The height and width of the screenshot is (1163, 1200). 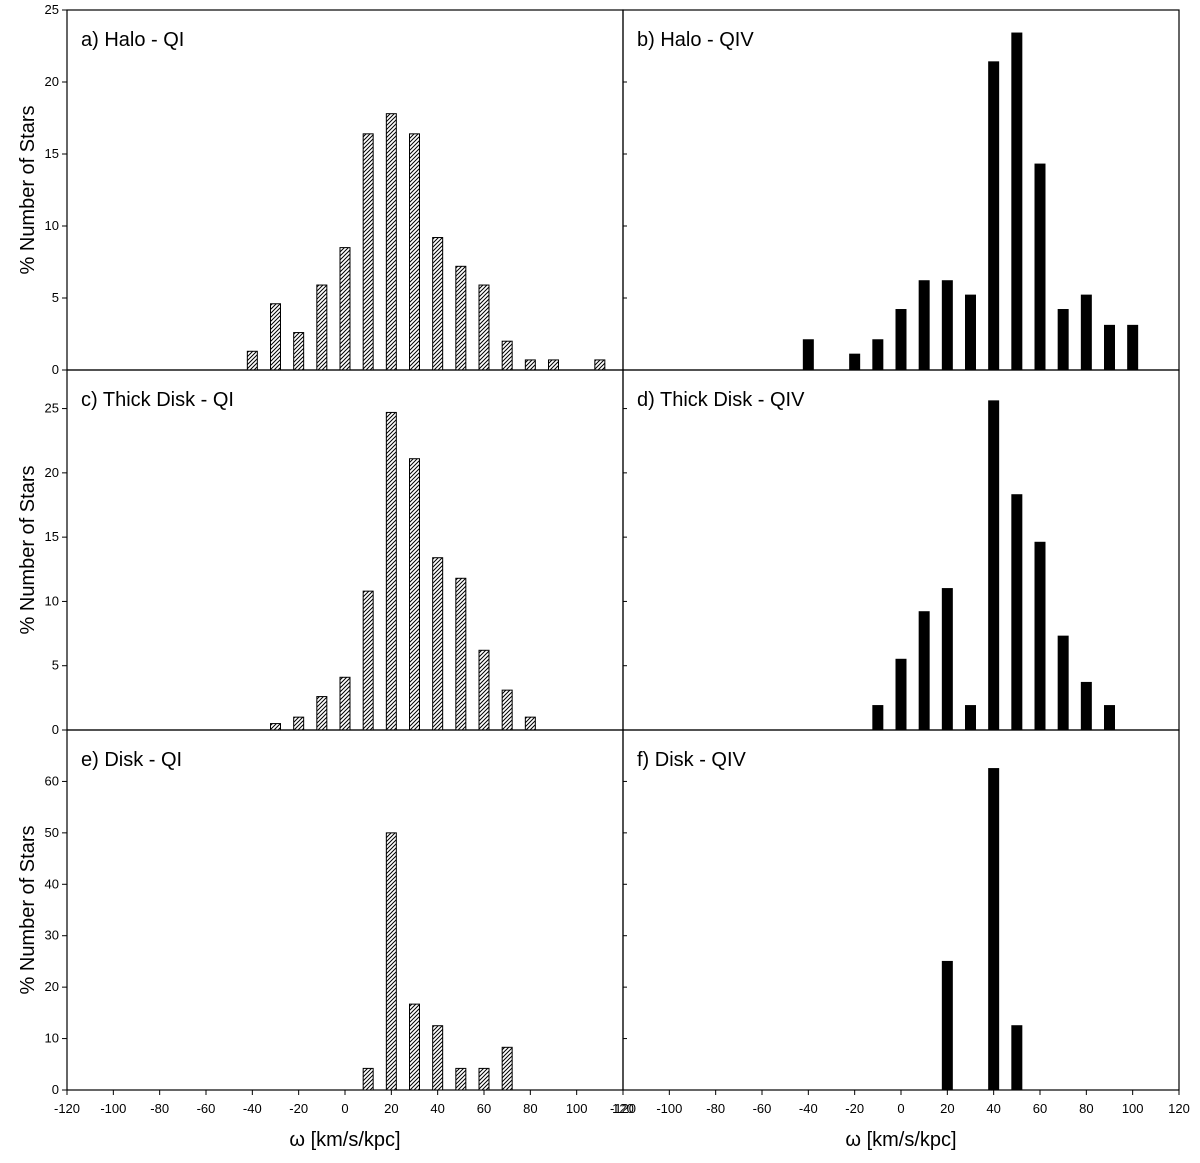 What do you see at coordinates (157, 400) in the screenshot?
I see `panel-title: c) Thick Disk - QI` at bounding box center [157, 400].